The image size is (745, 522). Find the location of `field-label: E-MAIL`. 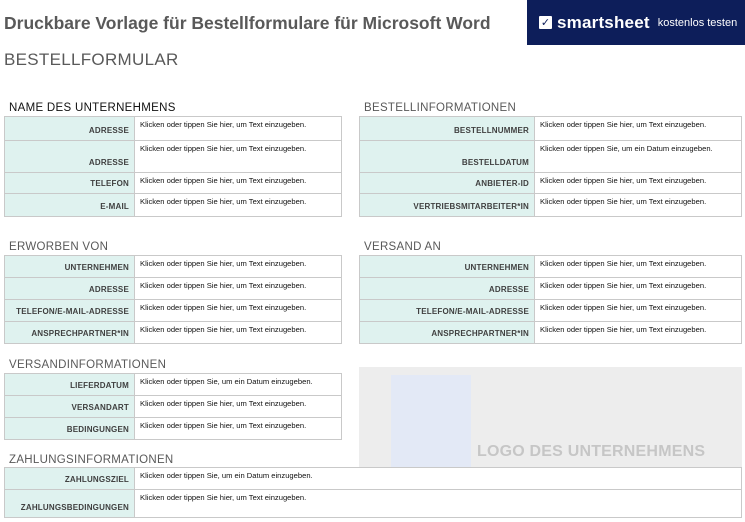

field-label: E-MAIL is located at coordinates (69, 205).